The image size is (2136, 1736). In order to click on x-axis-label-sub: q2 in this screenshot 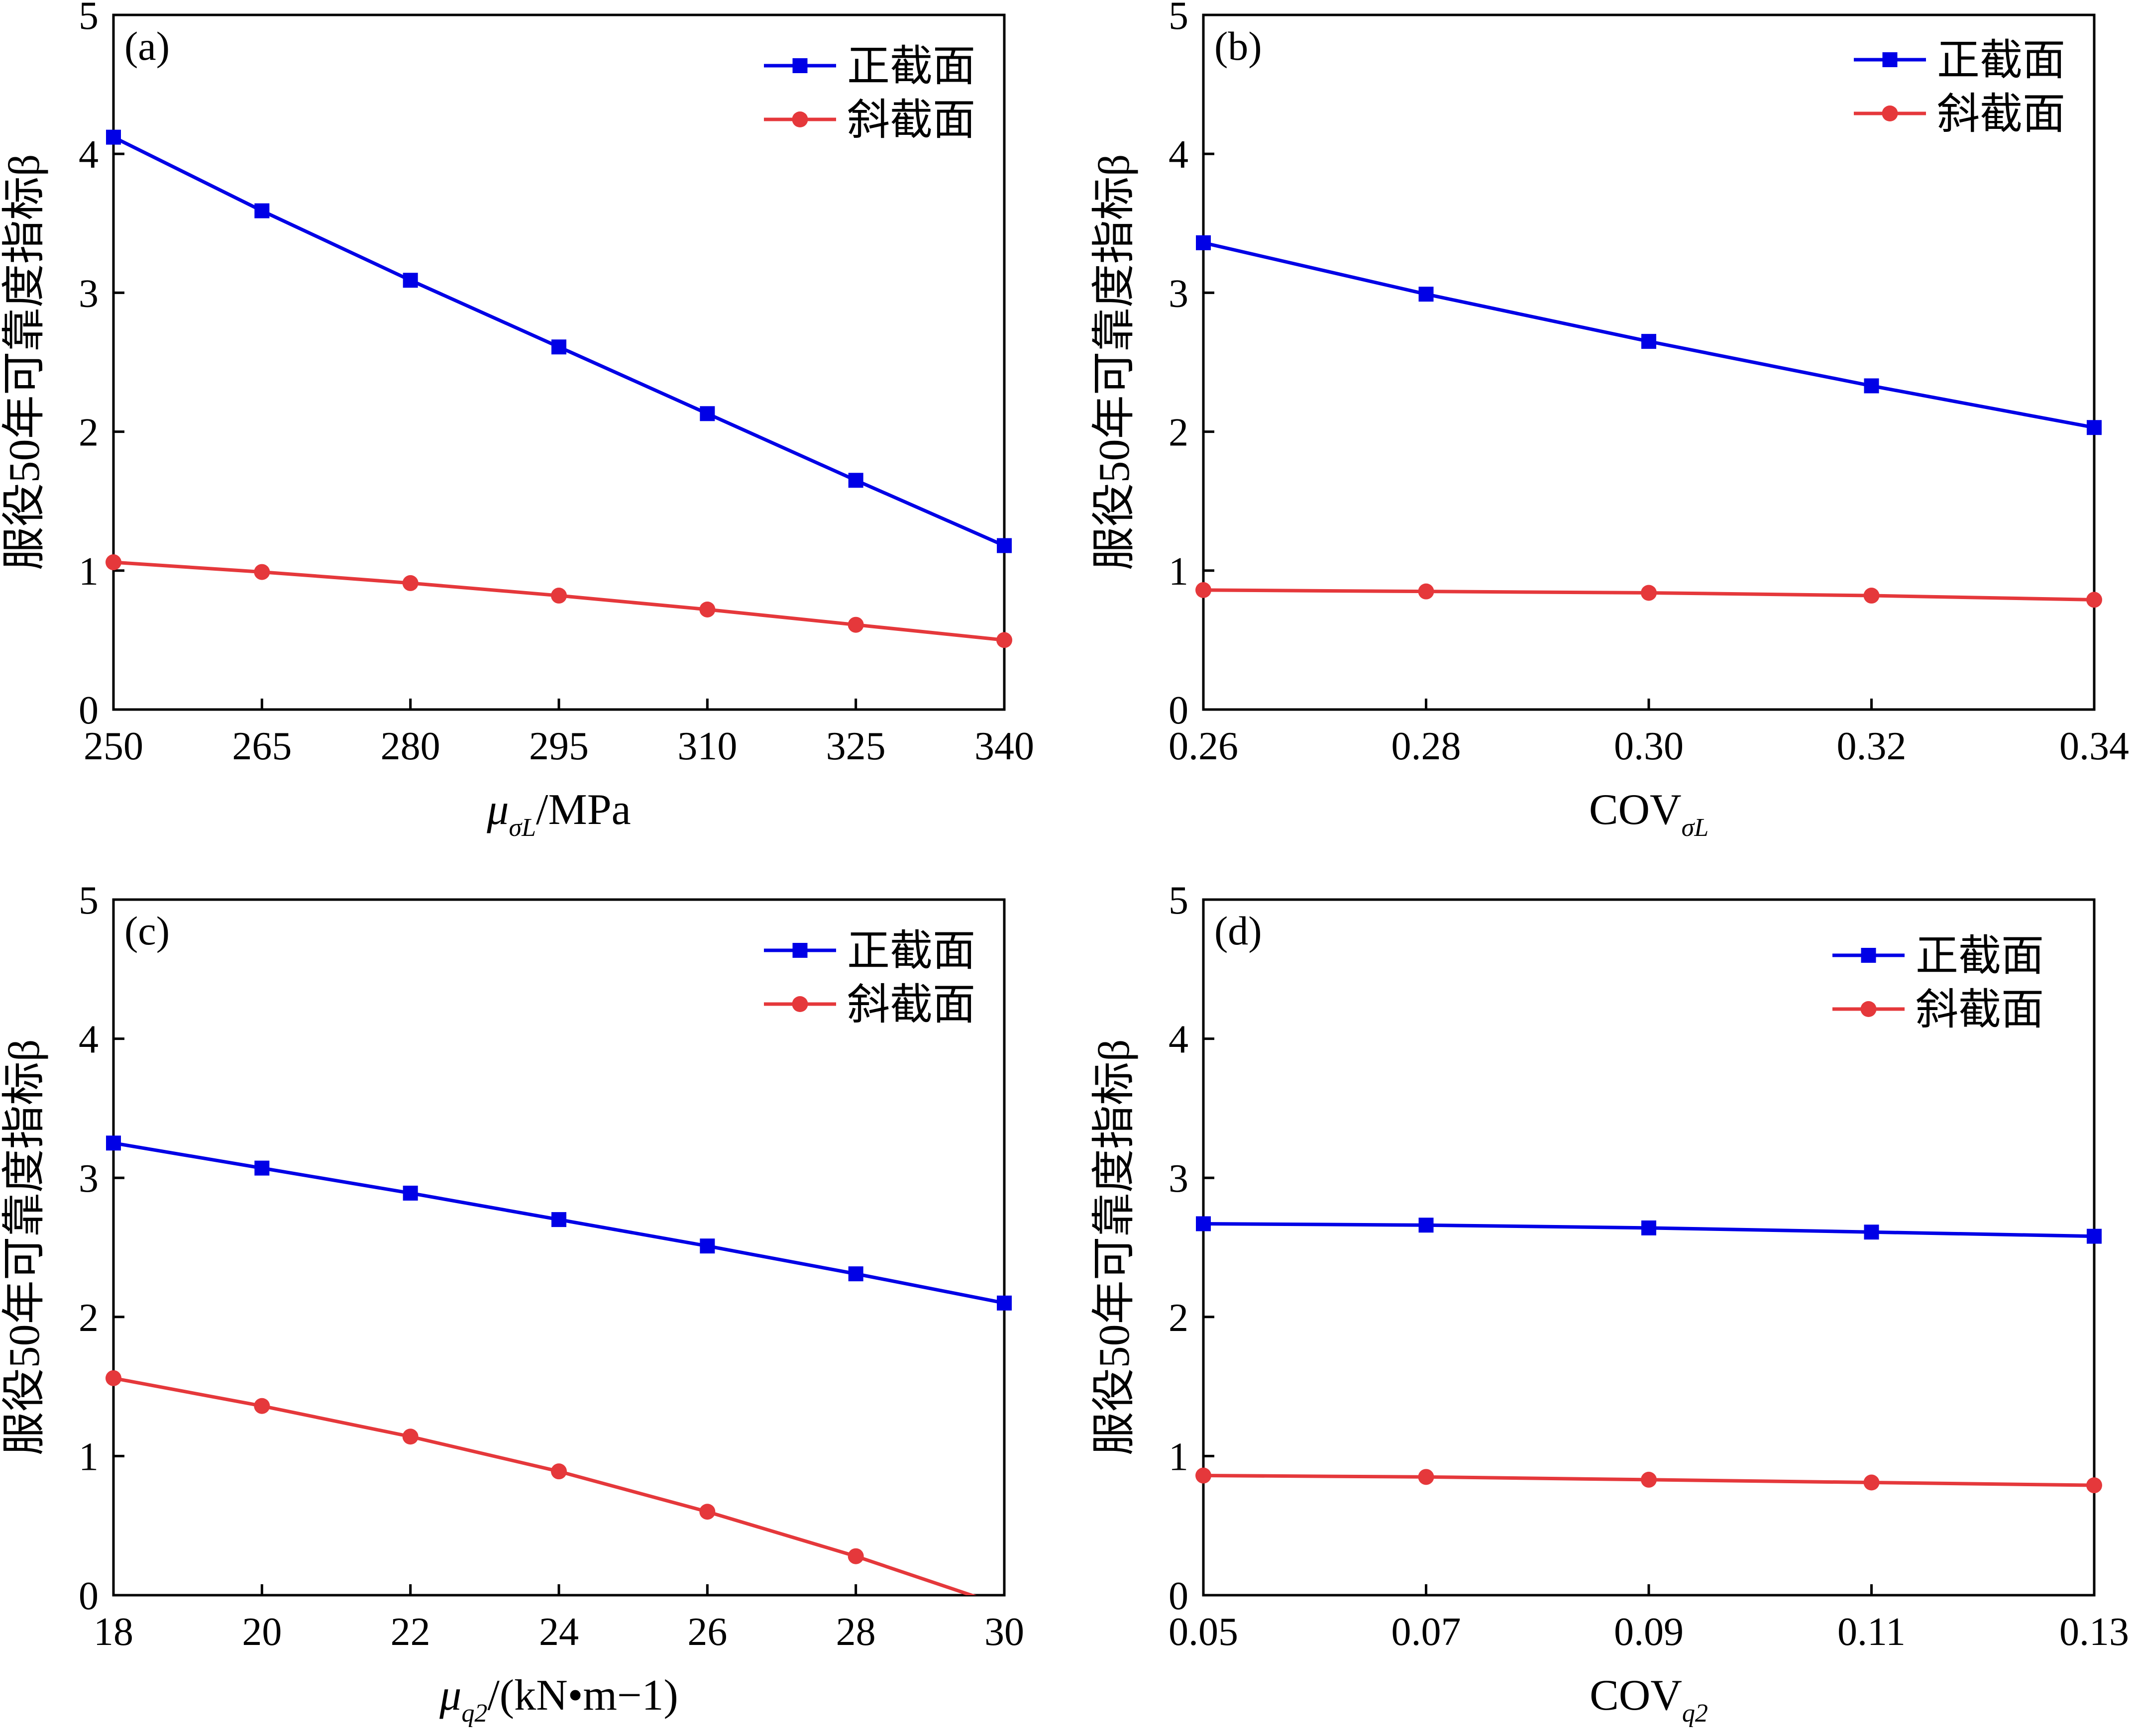, I will do `click(1695, 1713)`.